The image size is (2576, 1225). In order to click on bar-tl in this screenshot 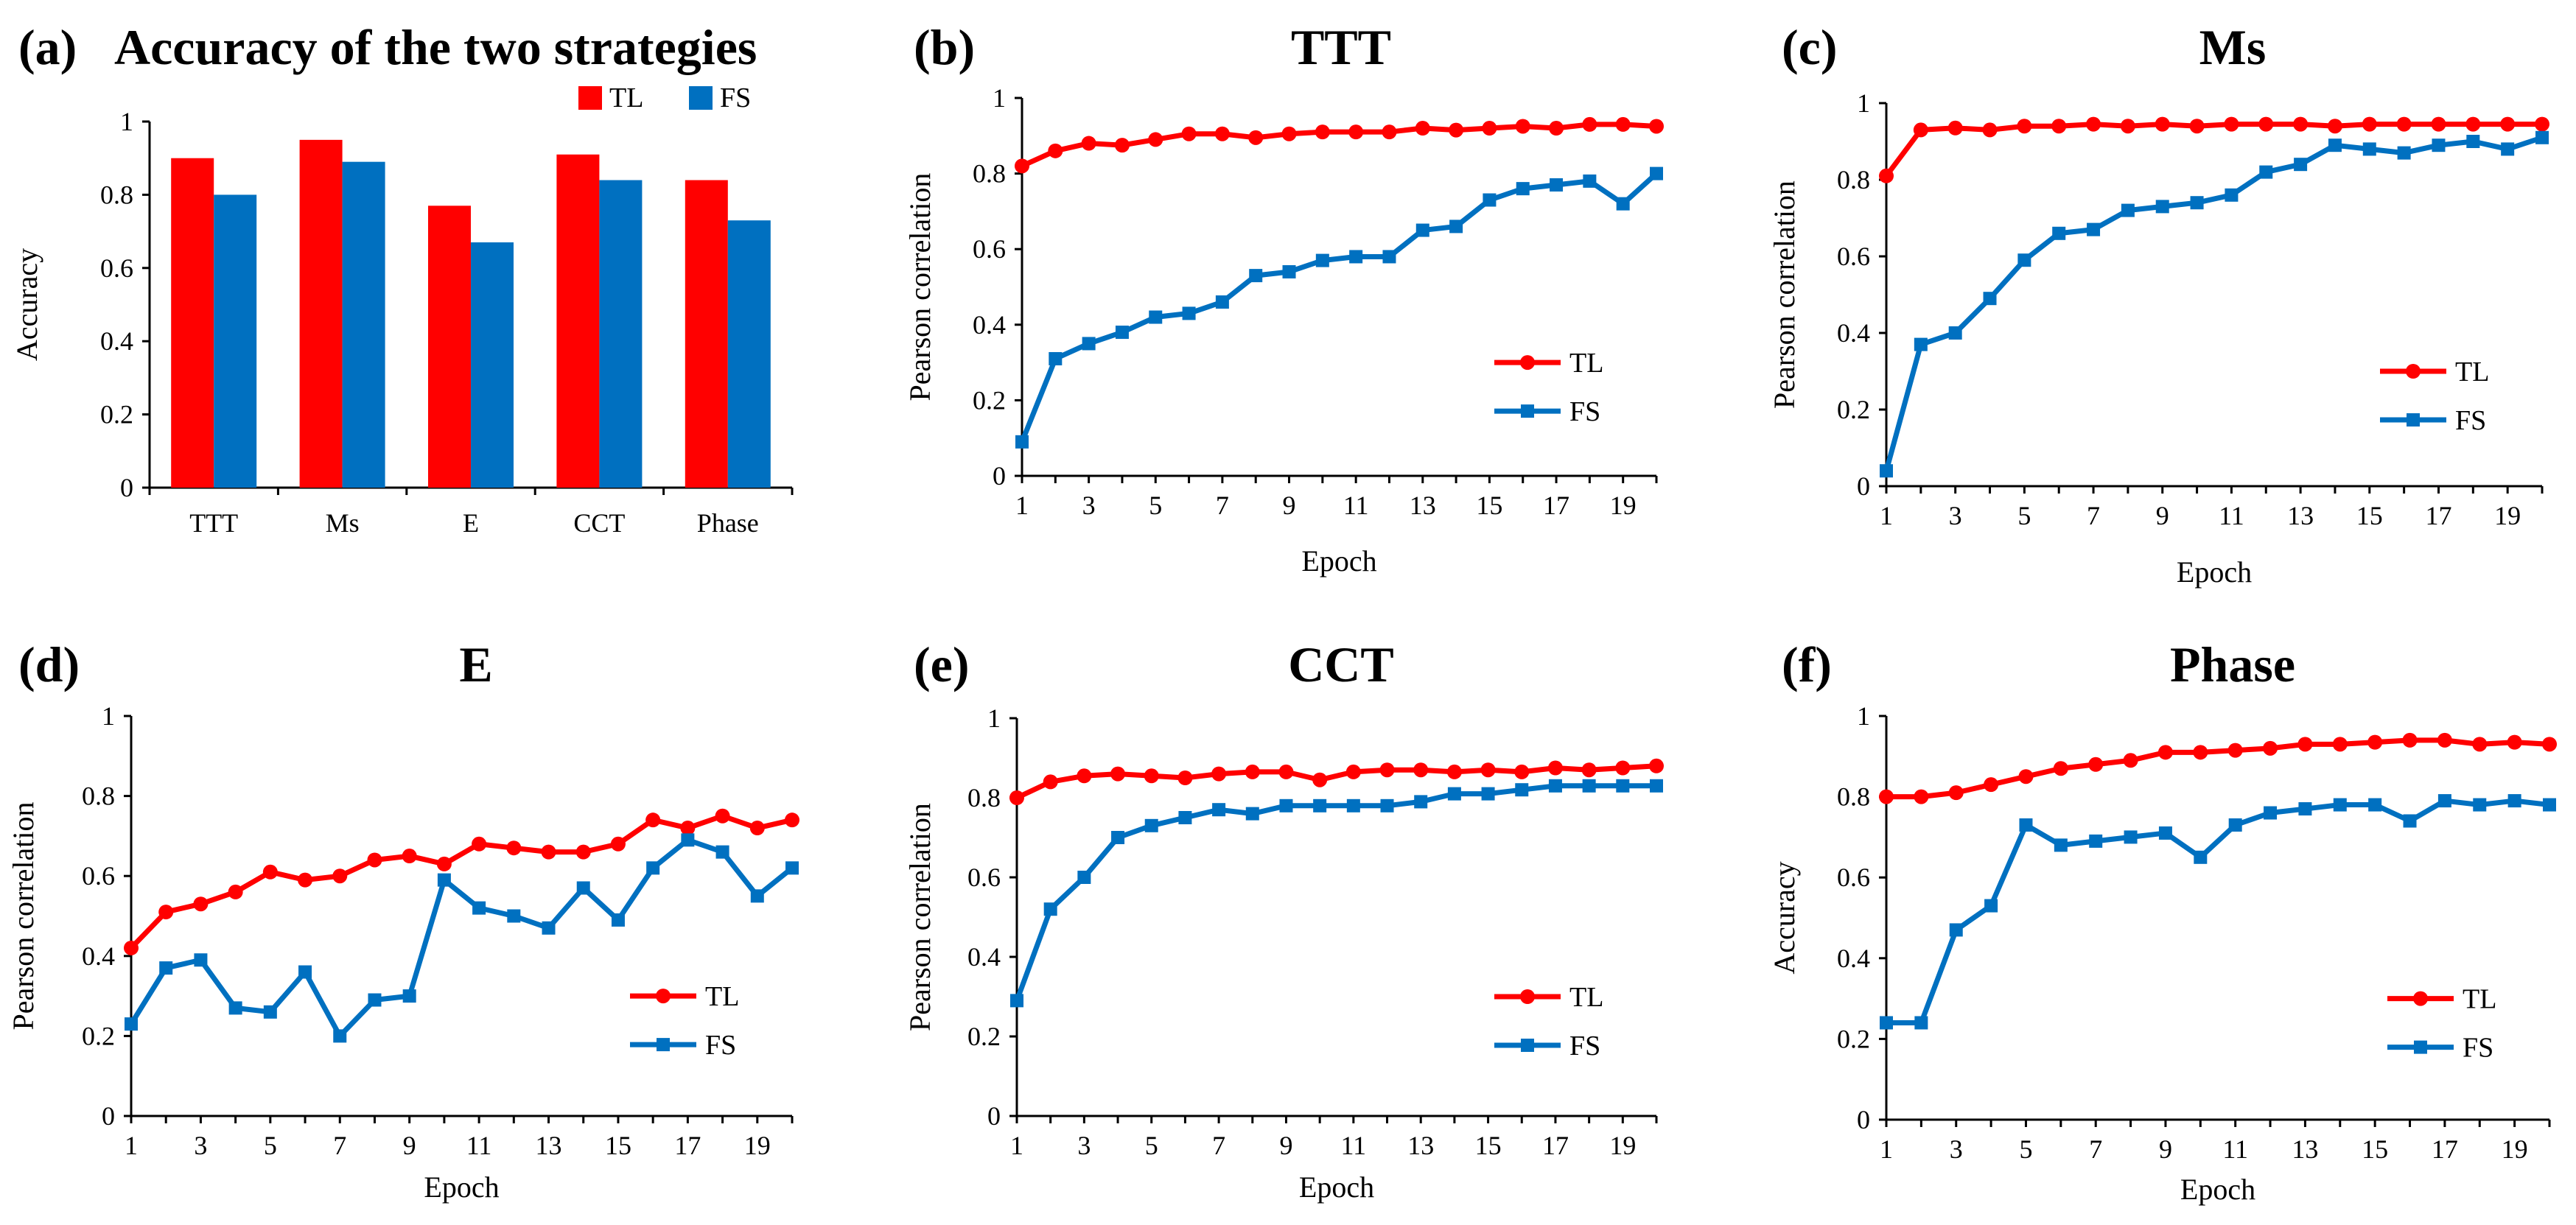, I will do `click(578, 321)`.